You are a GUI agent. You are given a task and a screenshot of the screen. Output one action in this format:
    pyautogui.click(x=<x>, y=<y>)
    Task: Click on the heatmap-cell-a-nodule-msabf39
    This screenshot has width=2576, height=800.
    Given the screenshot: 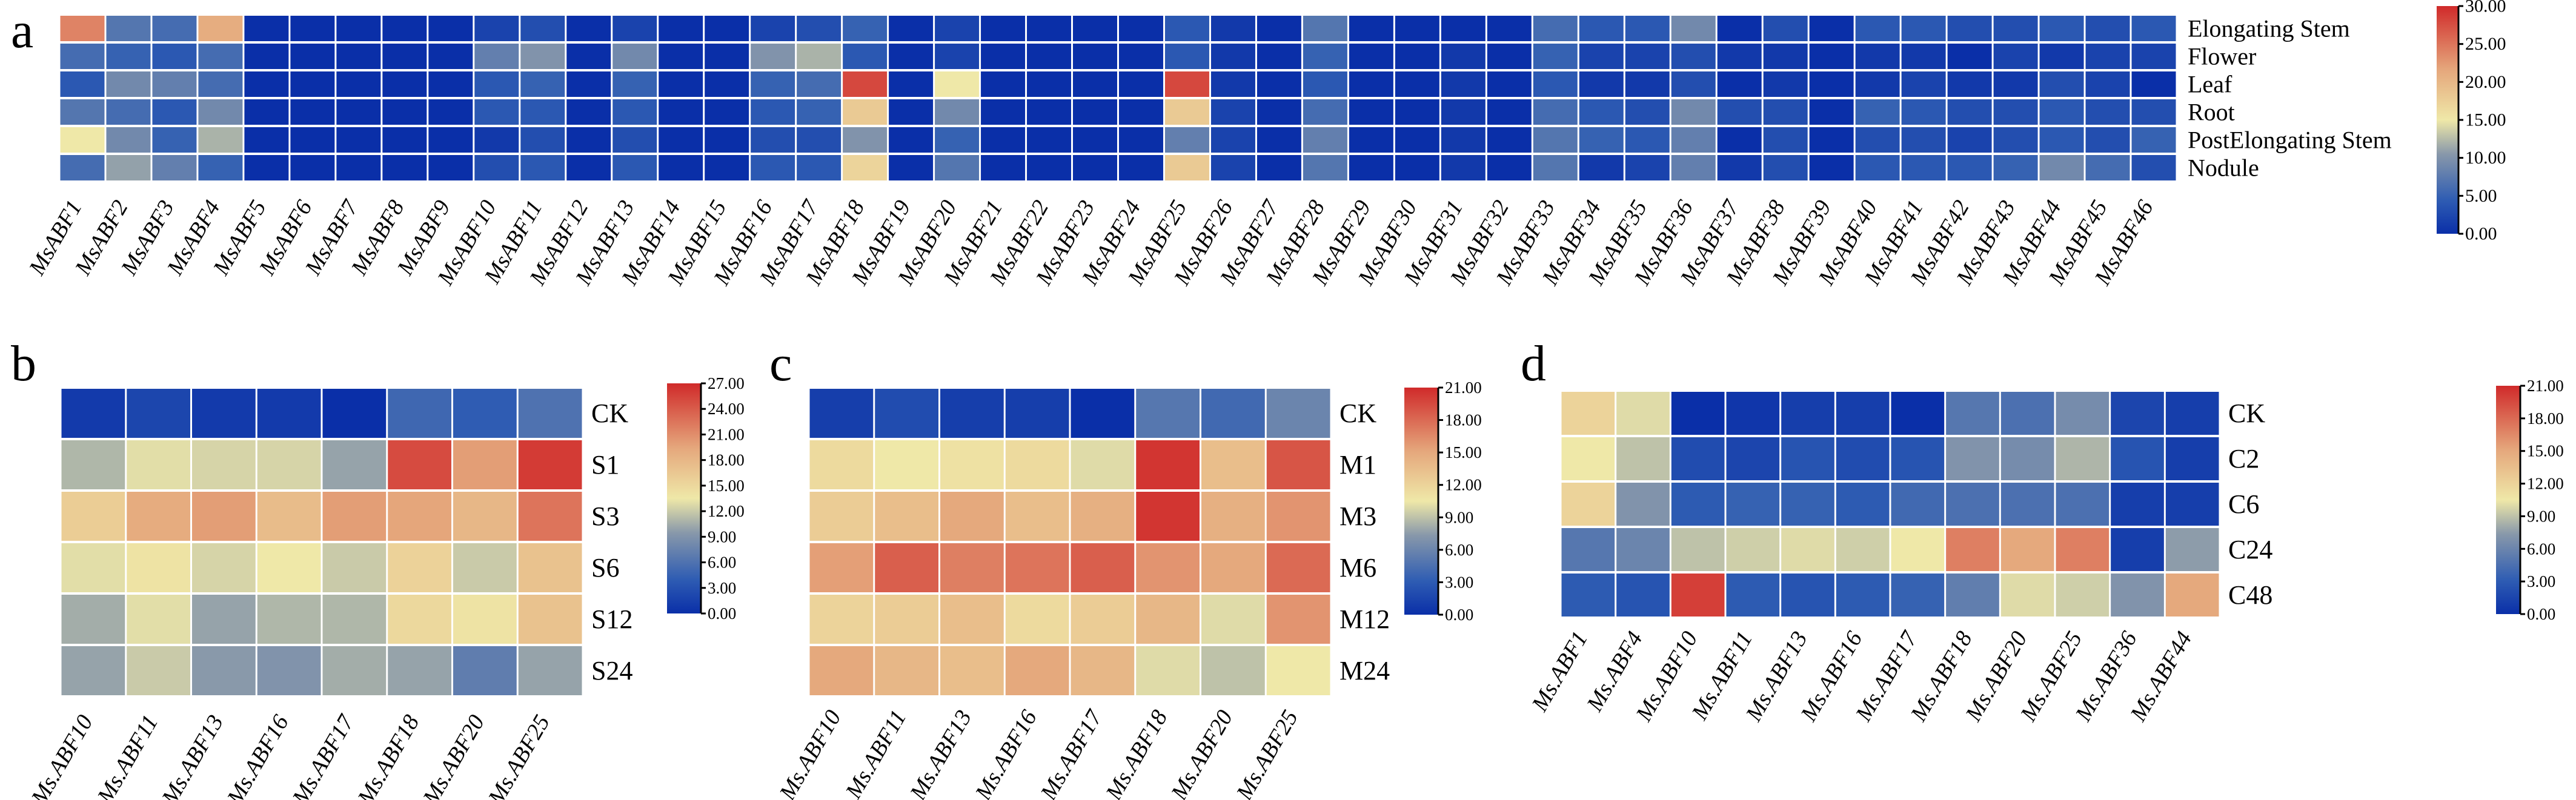 What is the action you would take?
    pyautogui.click(x=1831, y=168)
    